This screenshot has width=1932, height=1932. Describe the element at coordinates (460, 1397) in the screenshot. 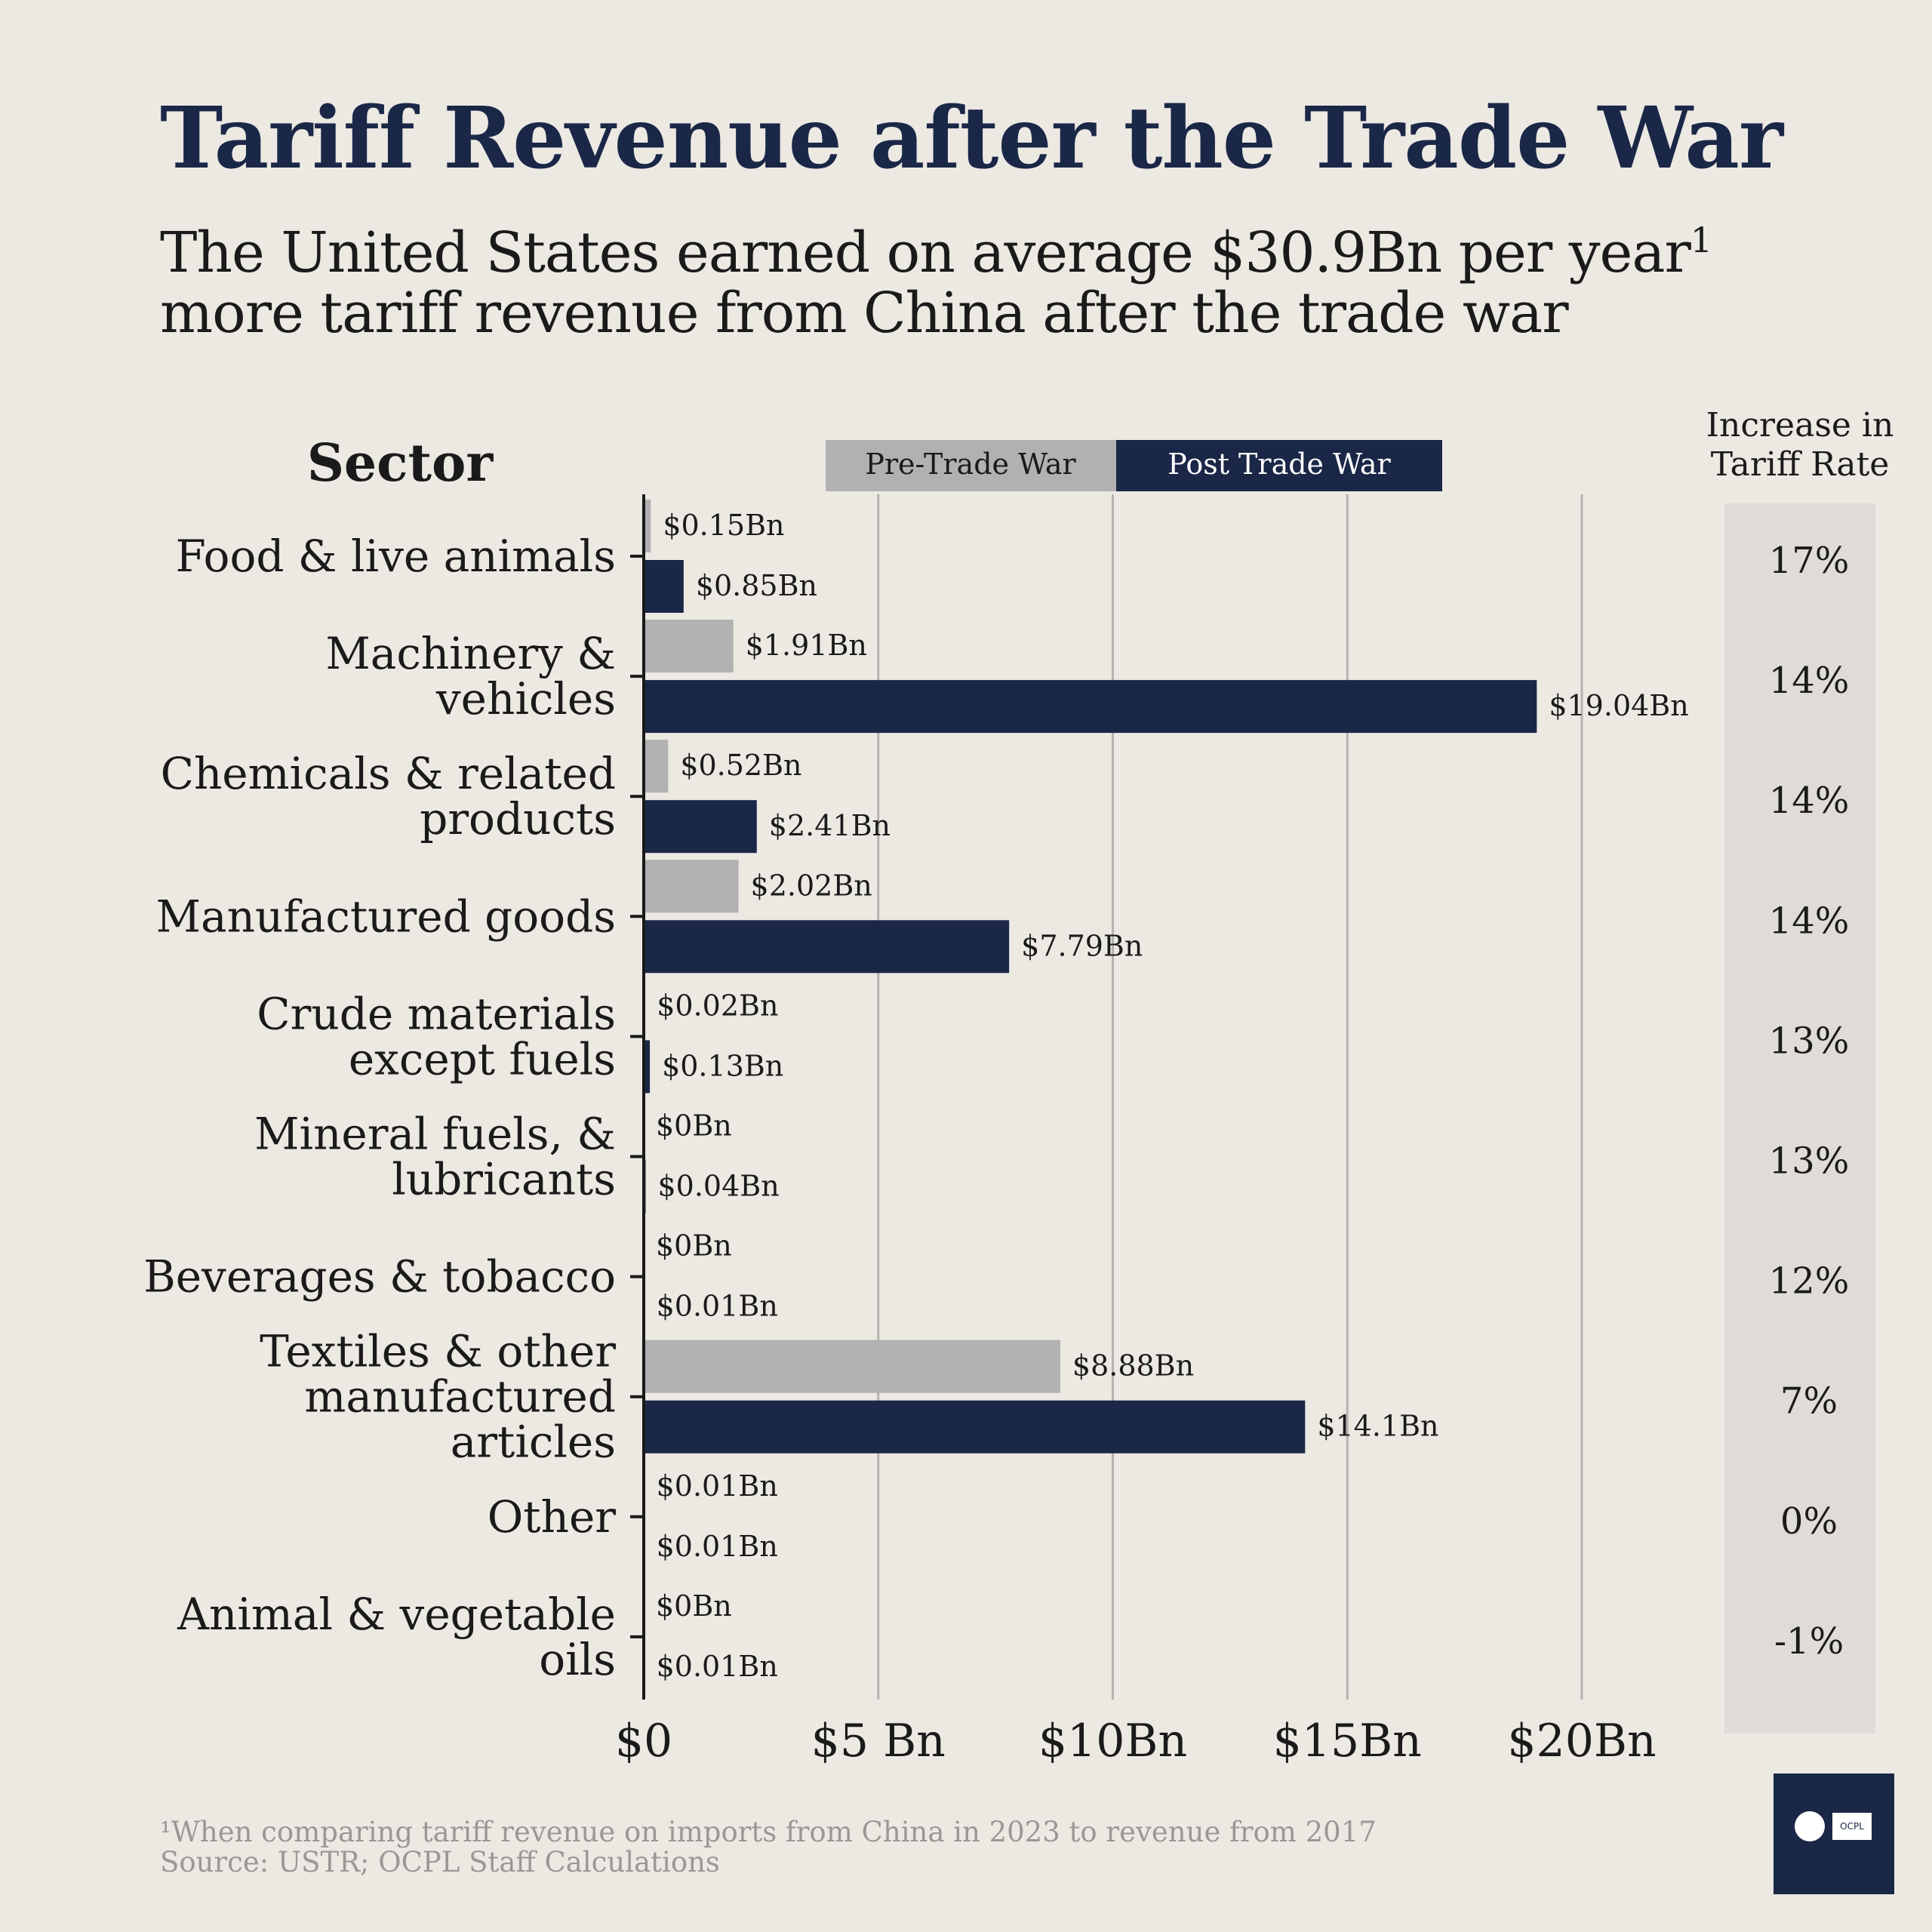

I see `category-label: manufactured` at that location.